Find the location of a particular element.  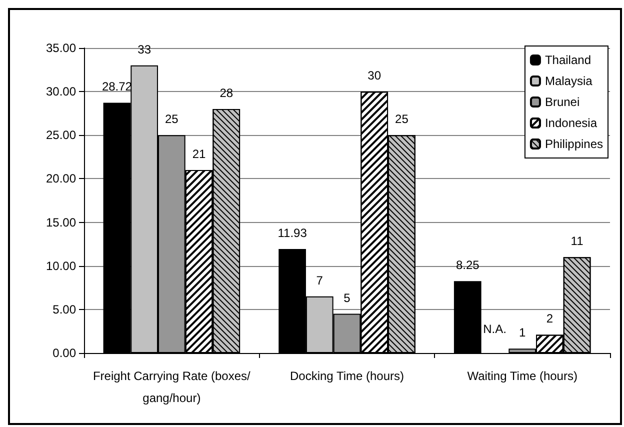

y-tick-label: 0.00 is located at coordinates (64, 353).